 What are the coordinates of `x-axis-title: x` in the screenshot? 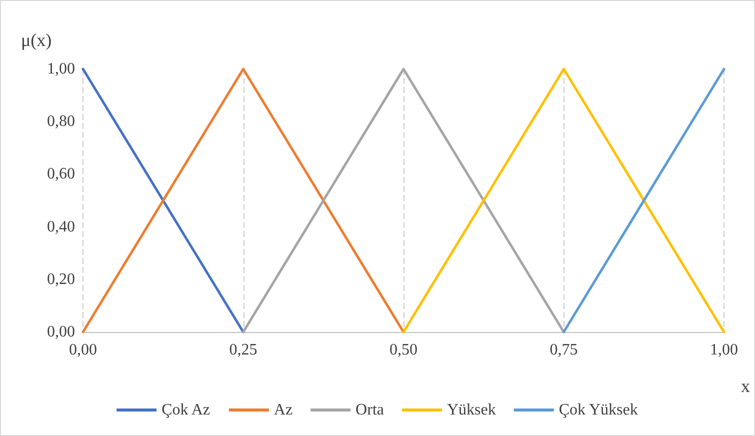 It's located at (745, 386).